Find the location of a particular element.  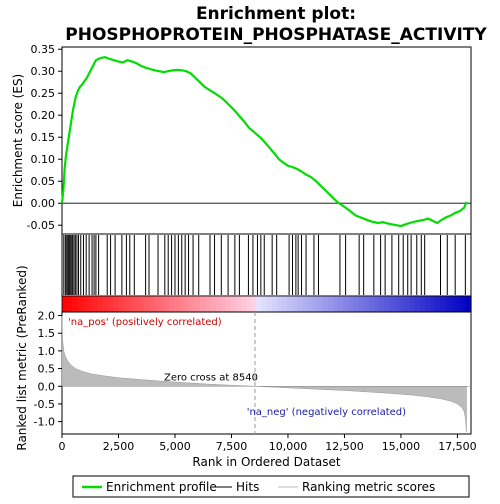

es-ytick-label: 0.25 is located at coordinates (43, 93).